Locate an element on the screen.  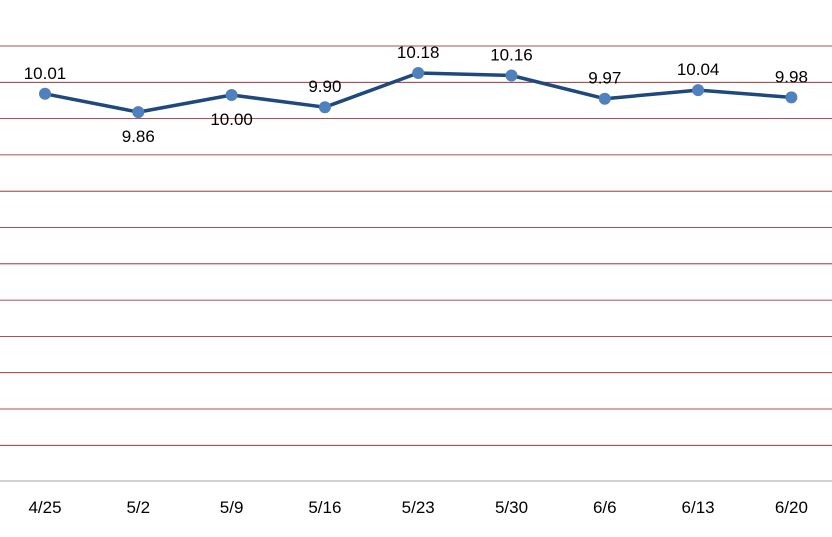
data-label: 10.04 is located at coordinates (698, 69).